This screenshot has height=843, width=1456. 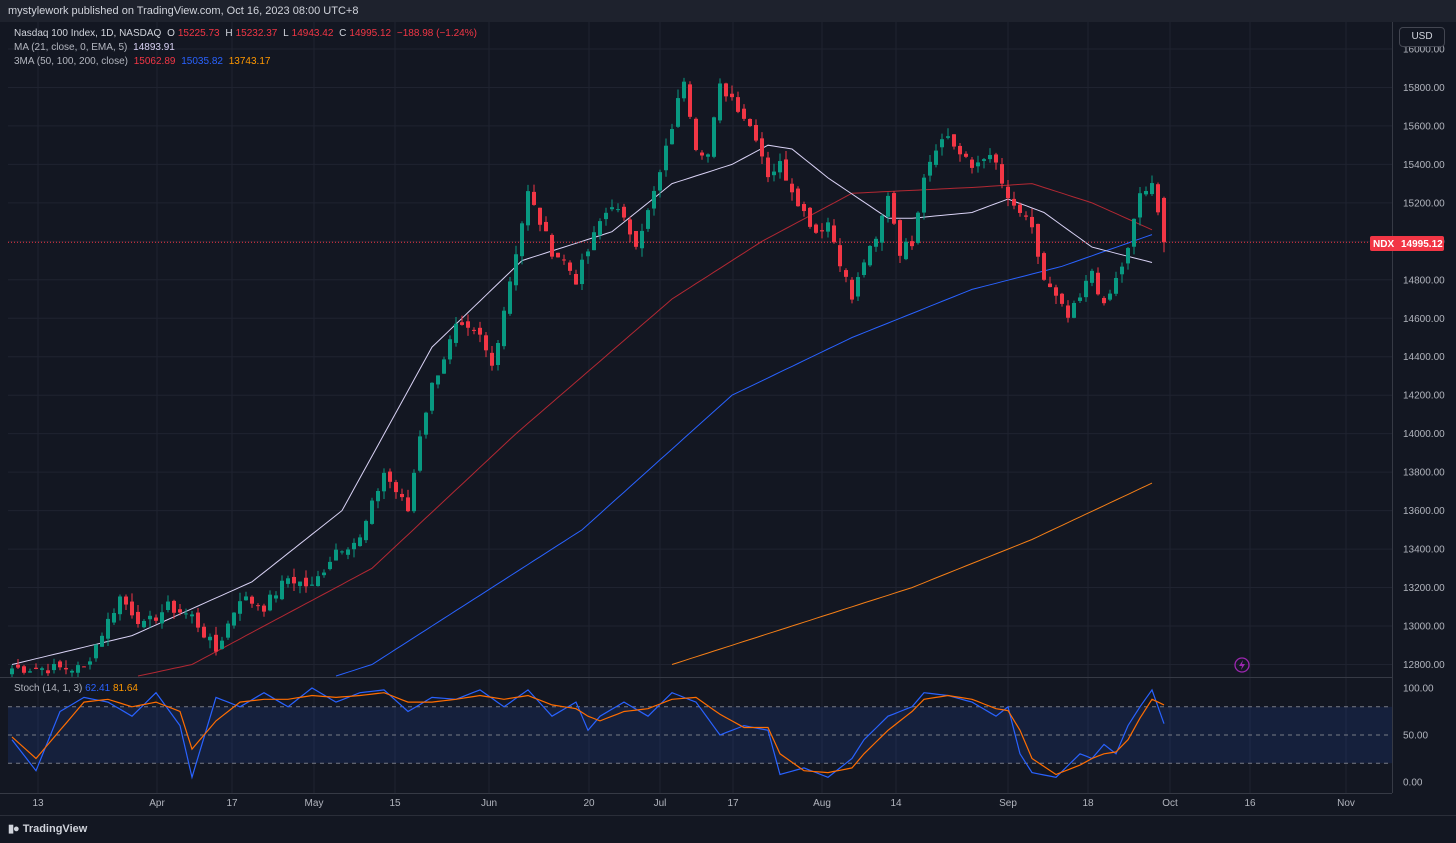 I want to click on lightning-icon, so click(x=1242, y=665).